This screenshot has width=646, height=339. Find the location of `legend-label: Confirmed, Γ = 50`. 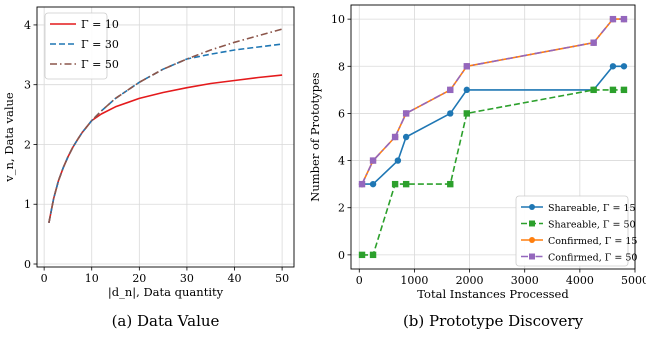

legend-label: Confirmed, Γ = 50 is located at coordinates (592, 257).